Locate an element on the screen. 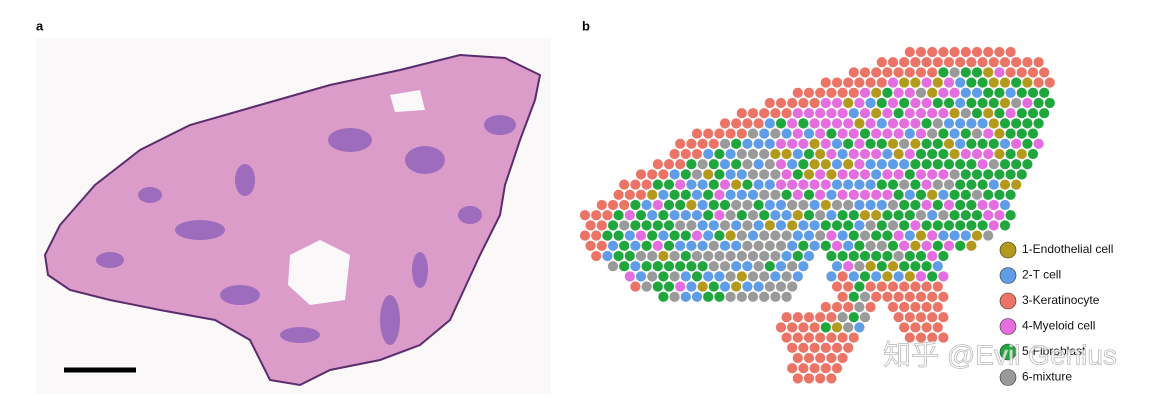  watermark: 知乎 @Evil Genius is located at coordinates (1000, 354).